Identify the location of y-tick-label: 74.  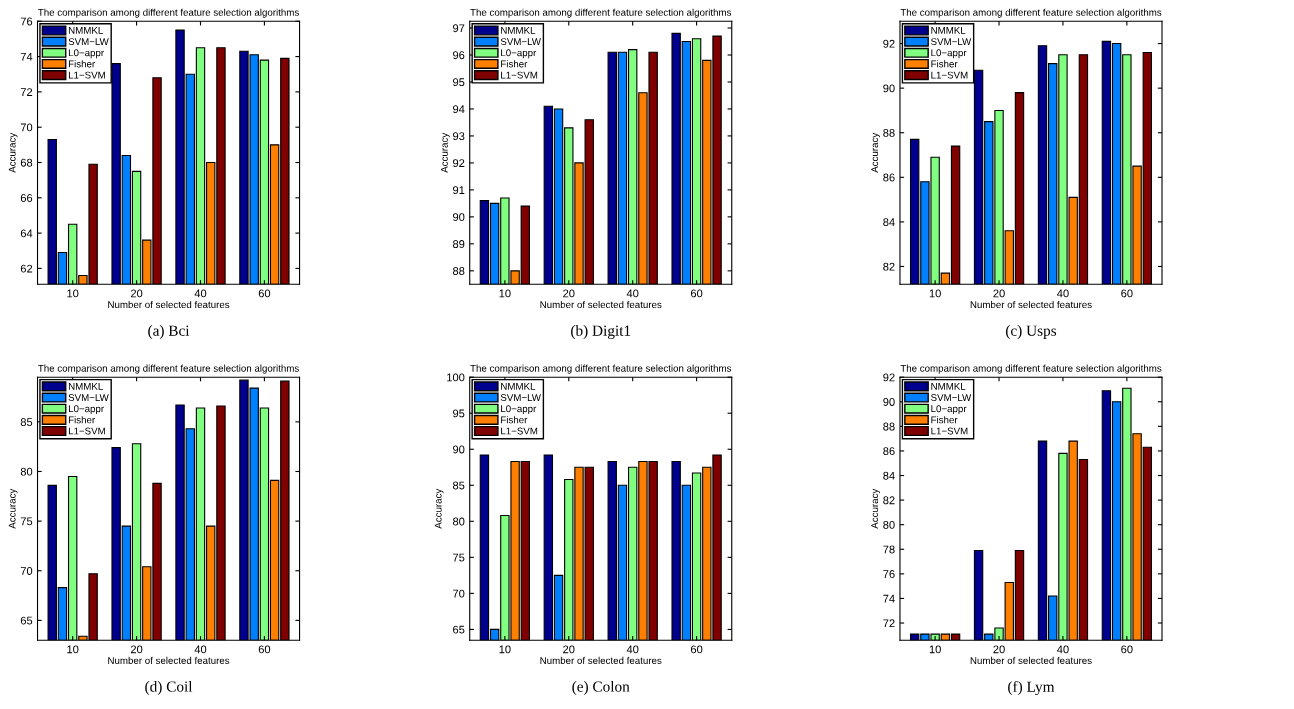
(889, 598).